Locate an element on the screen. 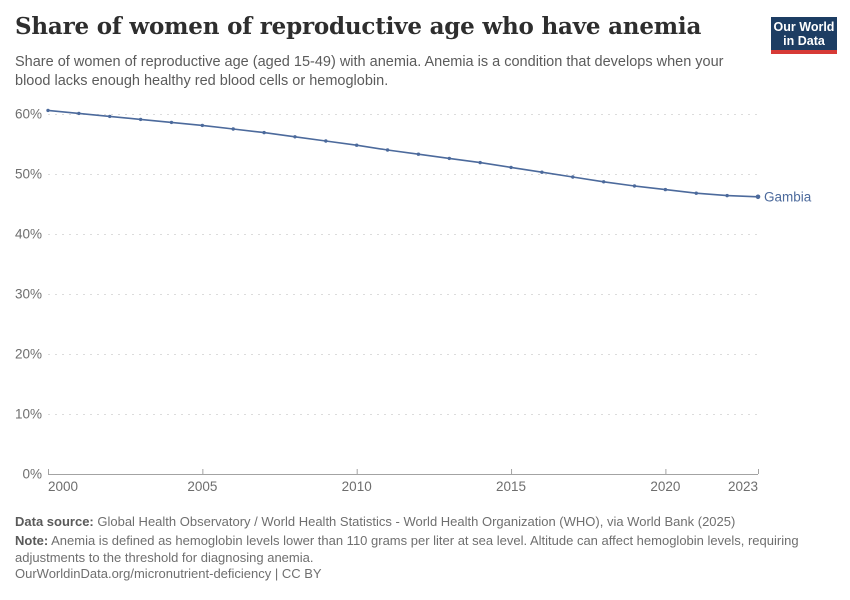 The height and width of the screenshot is (600, 850). x-axis-tick-label: 2000 is located at coordinates (63, 486).